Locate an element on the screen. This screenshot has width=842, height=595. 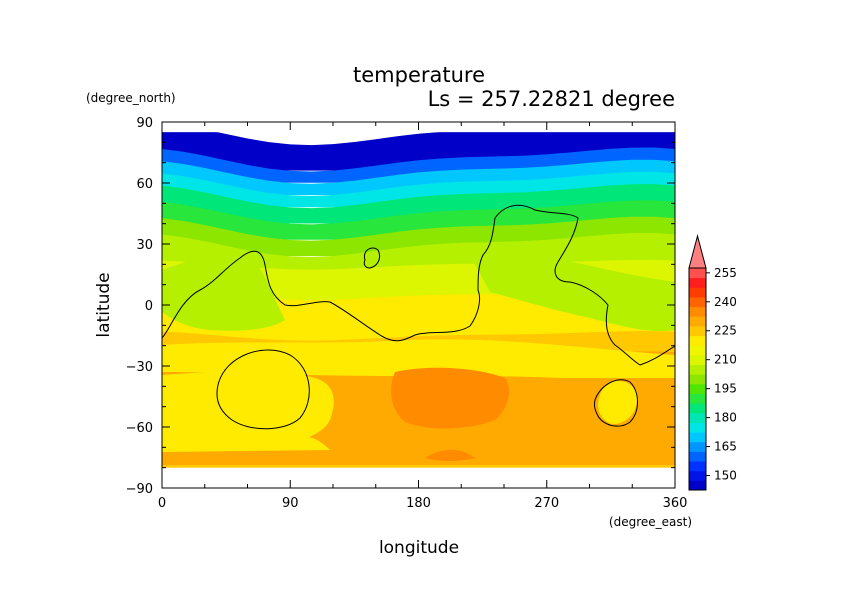
x-tick-label: 360 is located at coordinates (675, 503).